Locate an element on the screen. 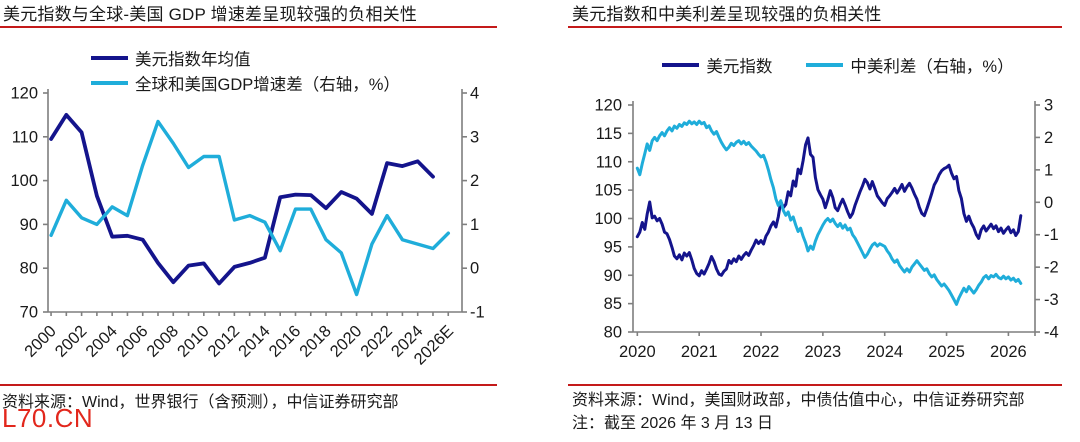 The height and width of the screenshot is (442, 1080). svg-text: 2006 is located at coordinates (132, 341).